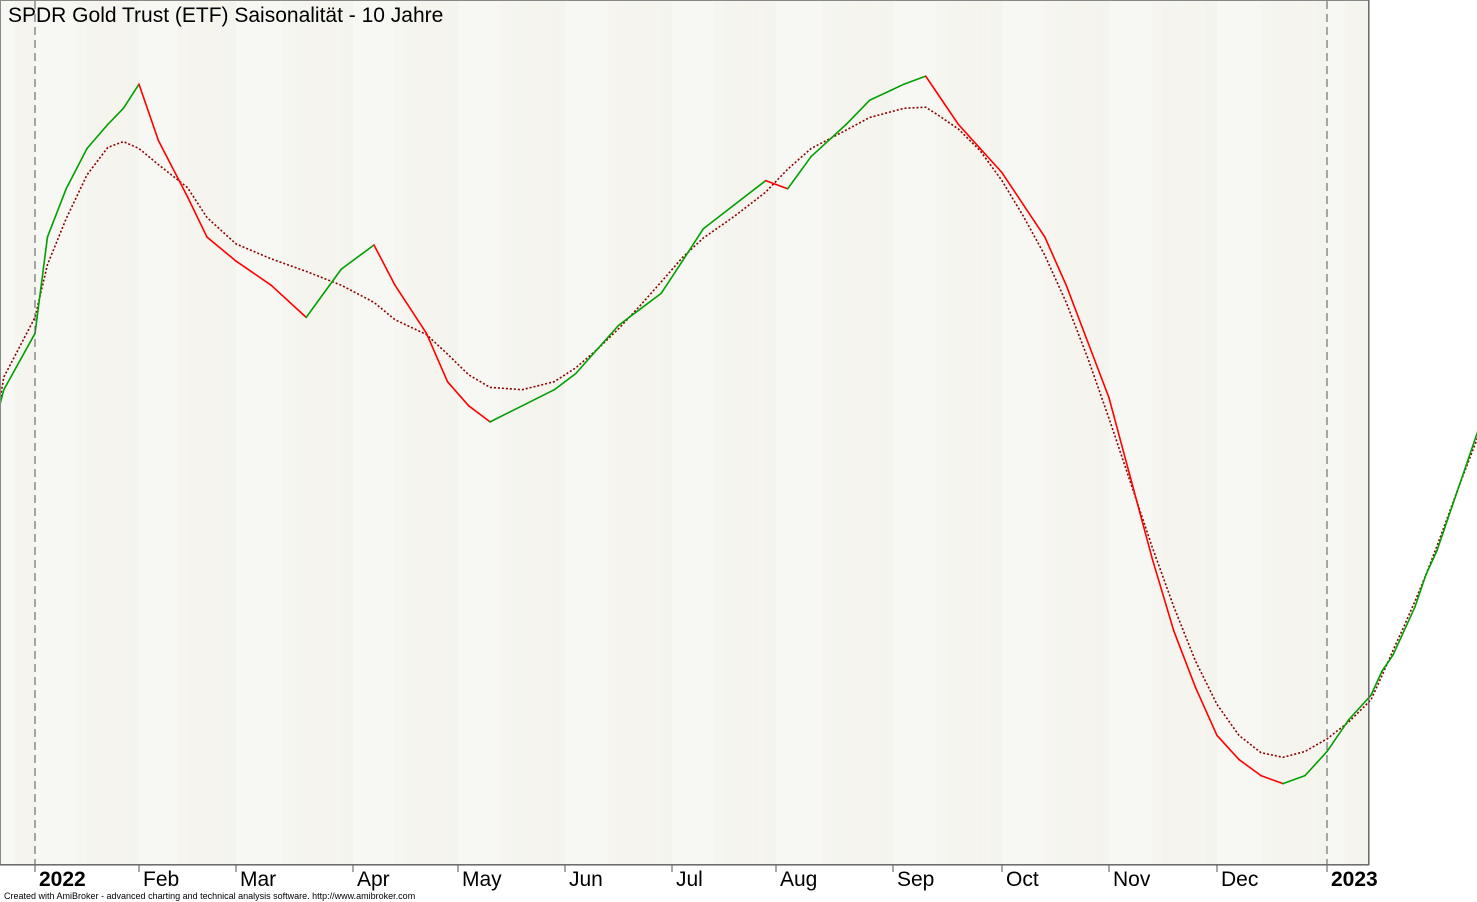 The width and height of the screenshot is (1477, 902). What do you see at coordinates (258, 879) in the screenshot?
I see `x-tick-label: Mar` at bounding box center [258, 879].